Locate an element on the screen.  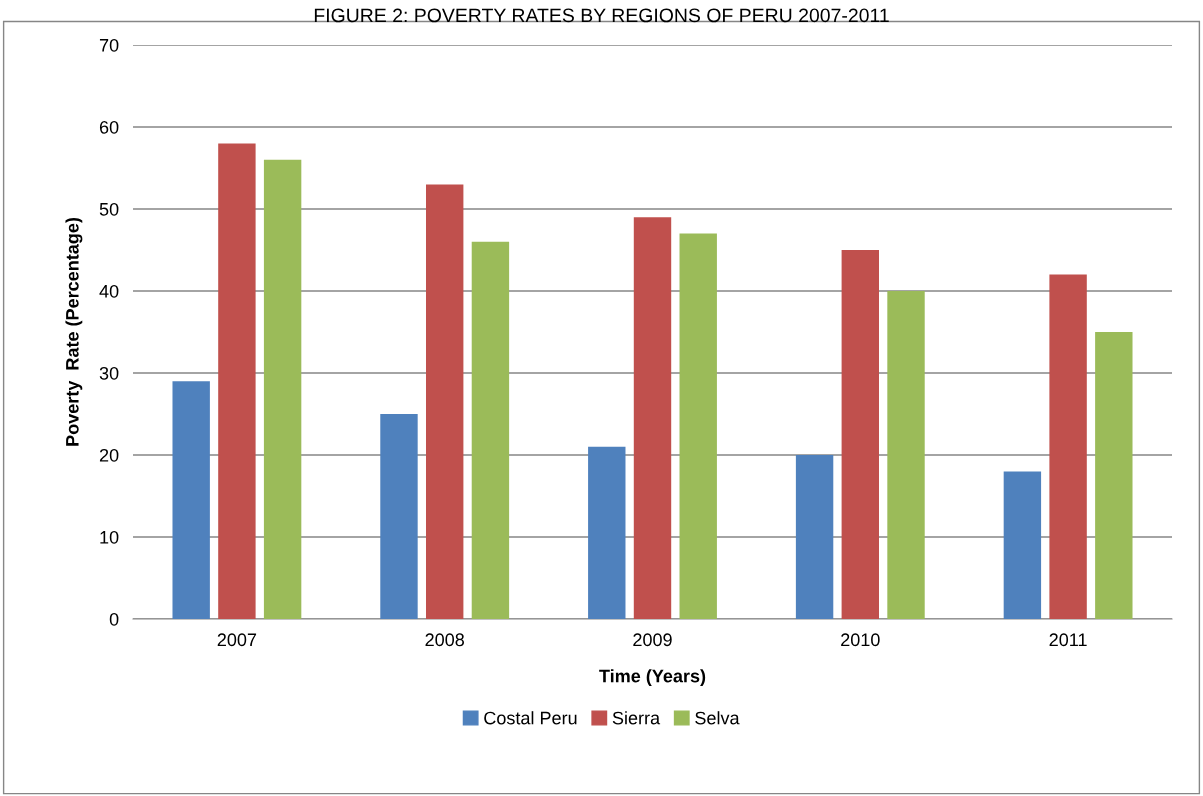
legend-label: Selva is located at coordinates (717, 718).